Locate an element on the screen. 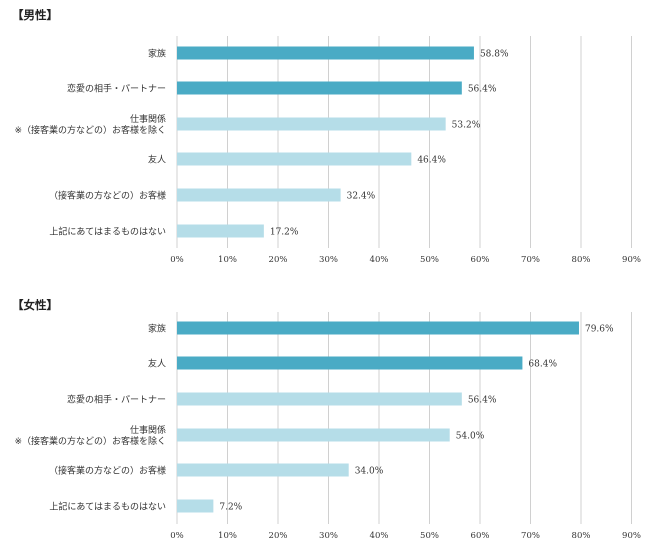  chart-title-female: 【女性】 is located at coordinates (35, 305).